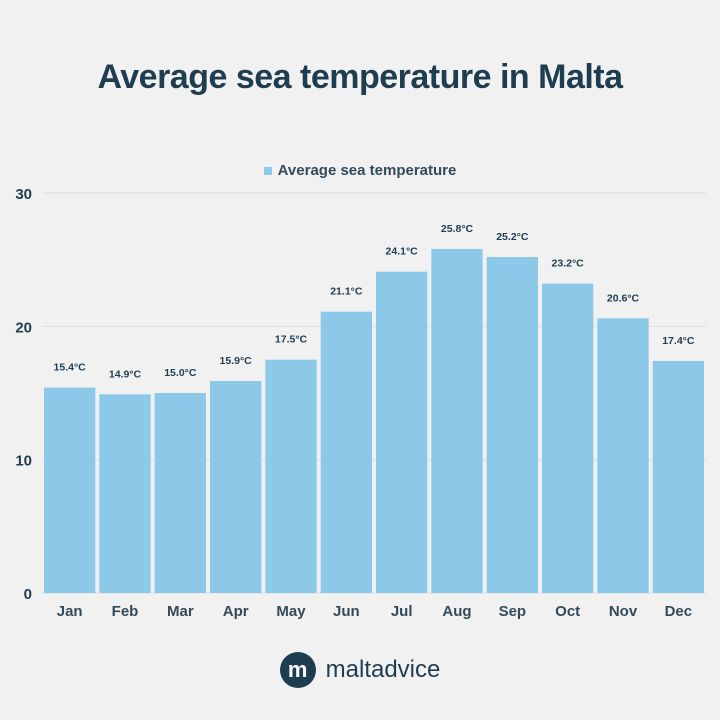  I want to click on brand-logo: m, so click(297, 670).